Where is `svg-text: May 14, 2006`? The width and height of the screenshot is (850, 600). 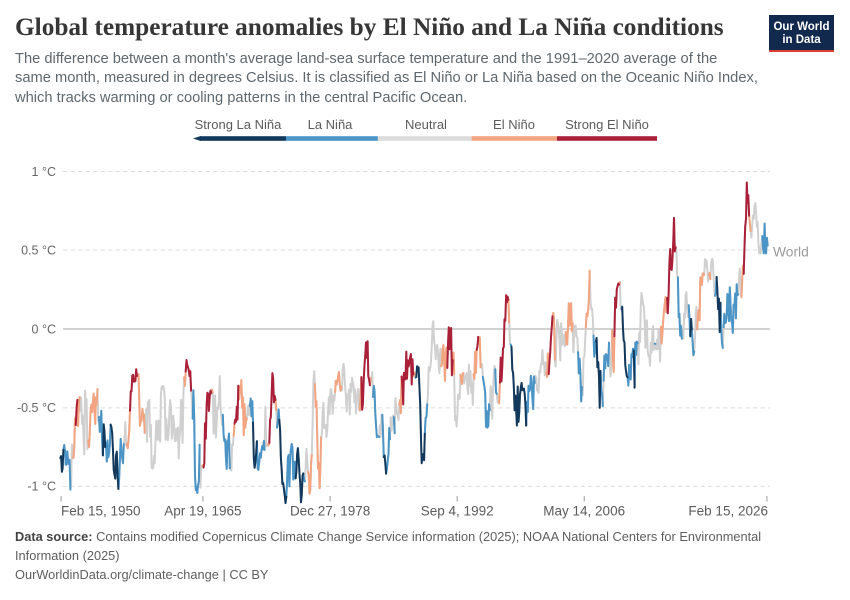 svg-text: May 14, 2006 is located at coordinates (584, 510).